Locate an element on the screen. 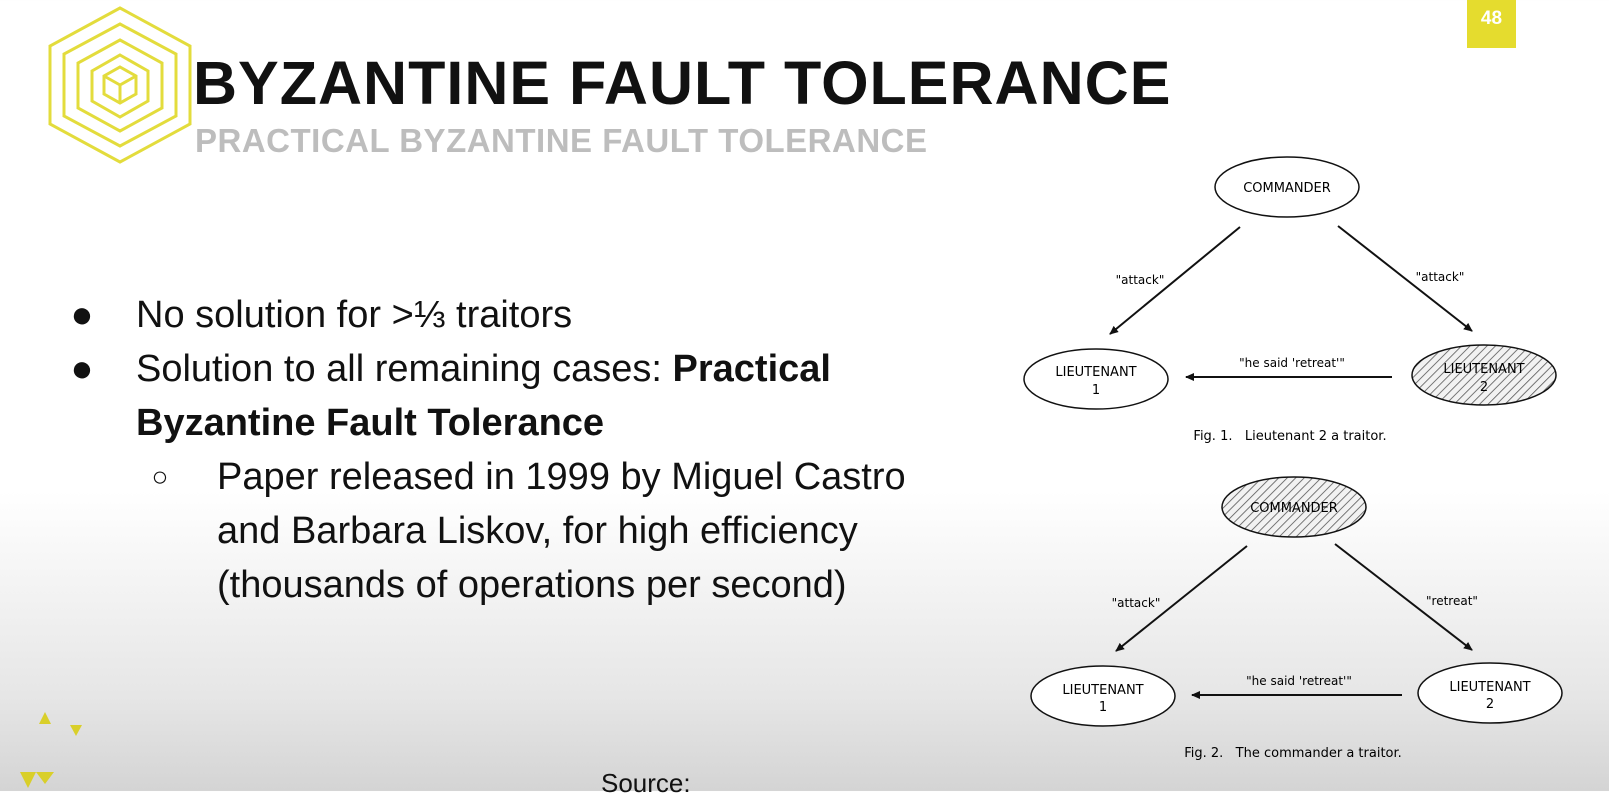  fig1-commander-node is located at coordinates (1287, 187).